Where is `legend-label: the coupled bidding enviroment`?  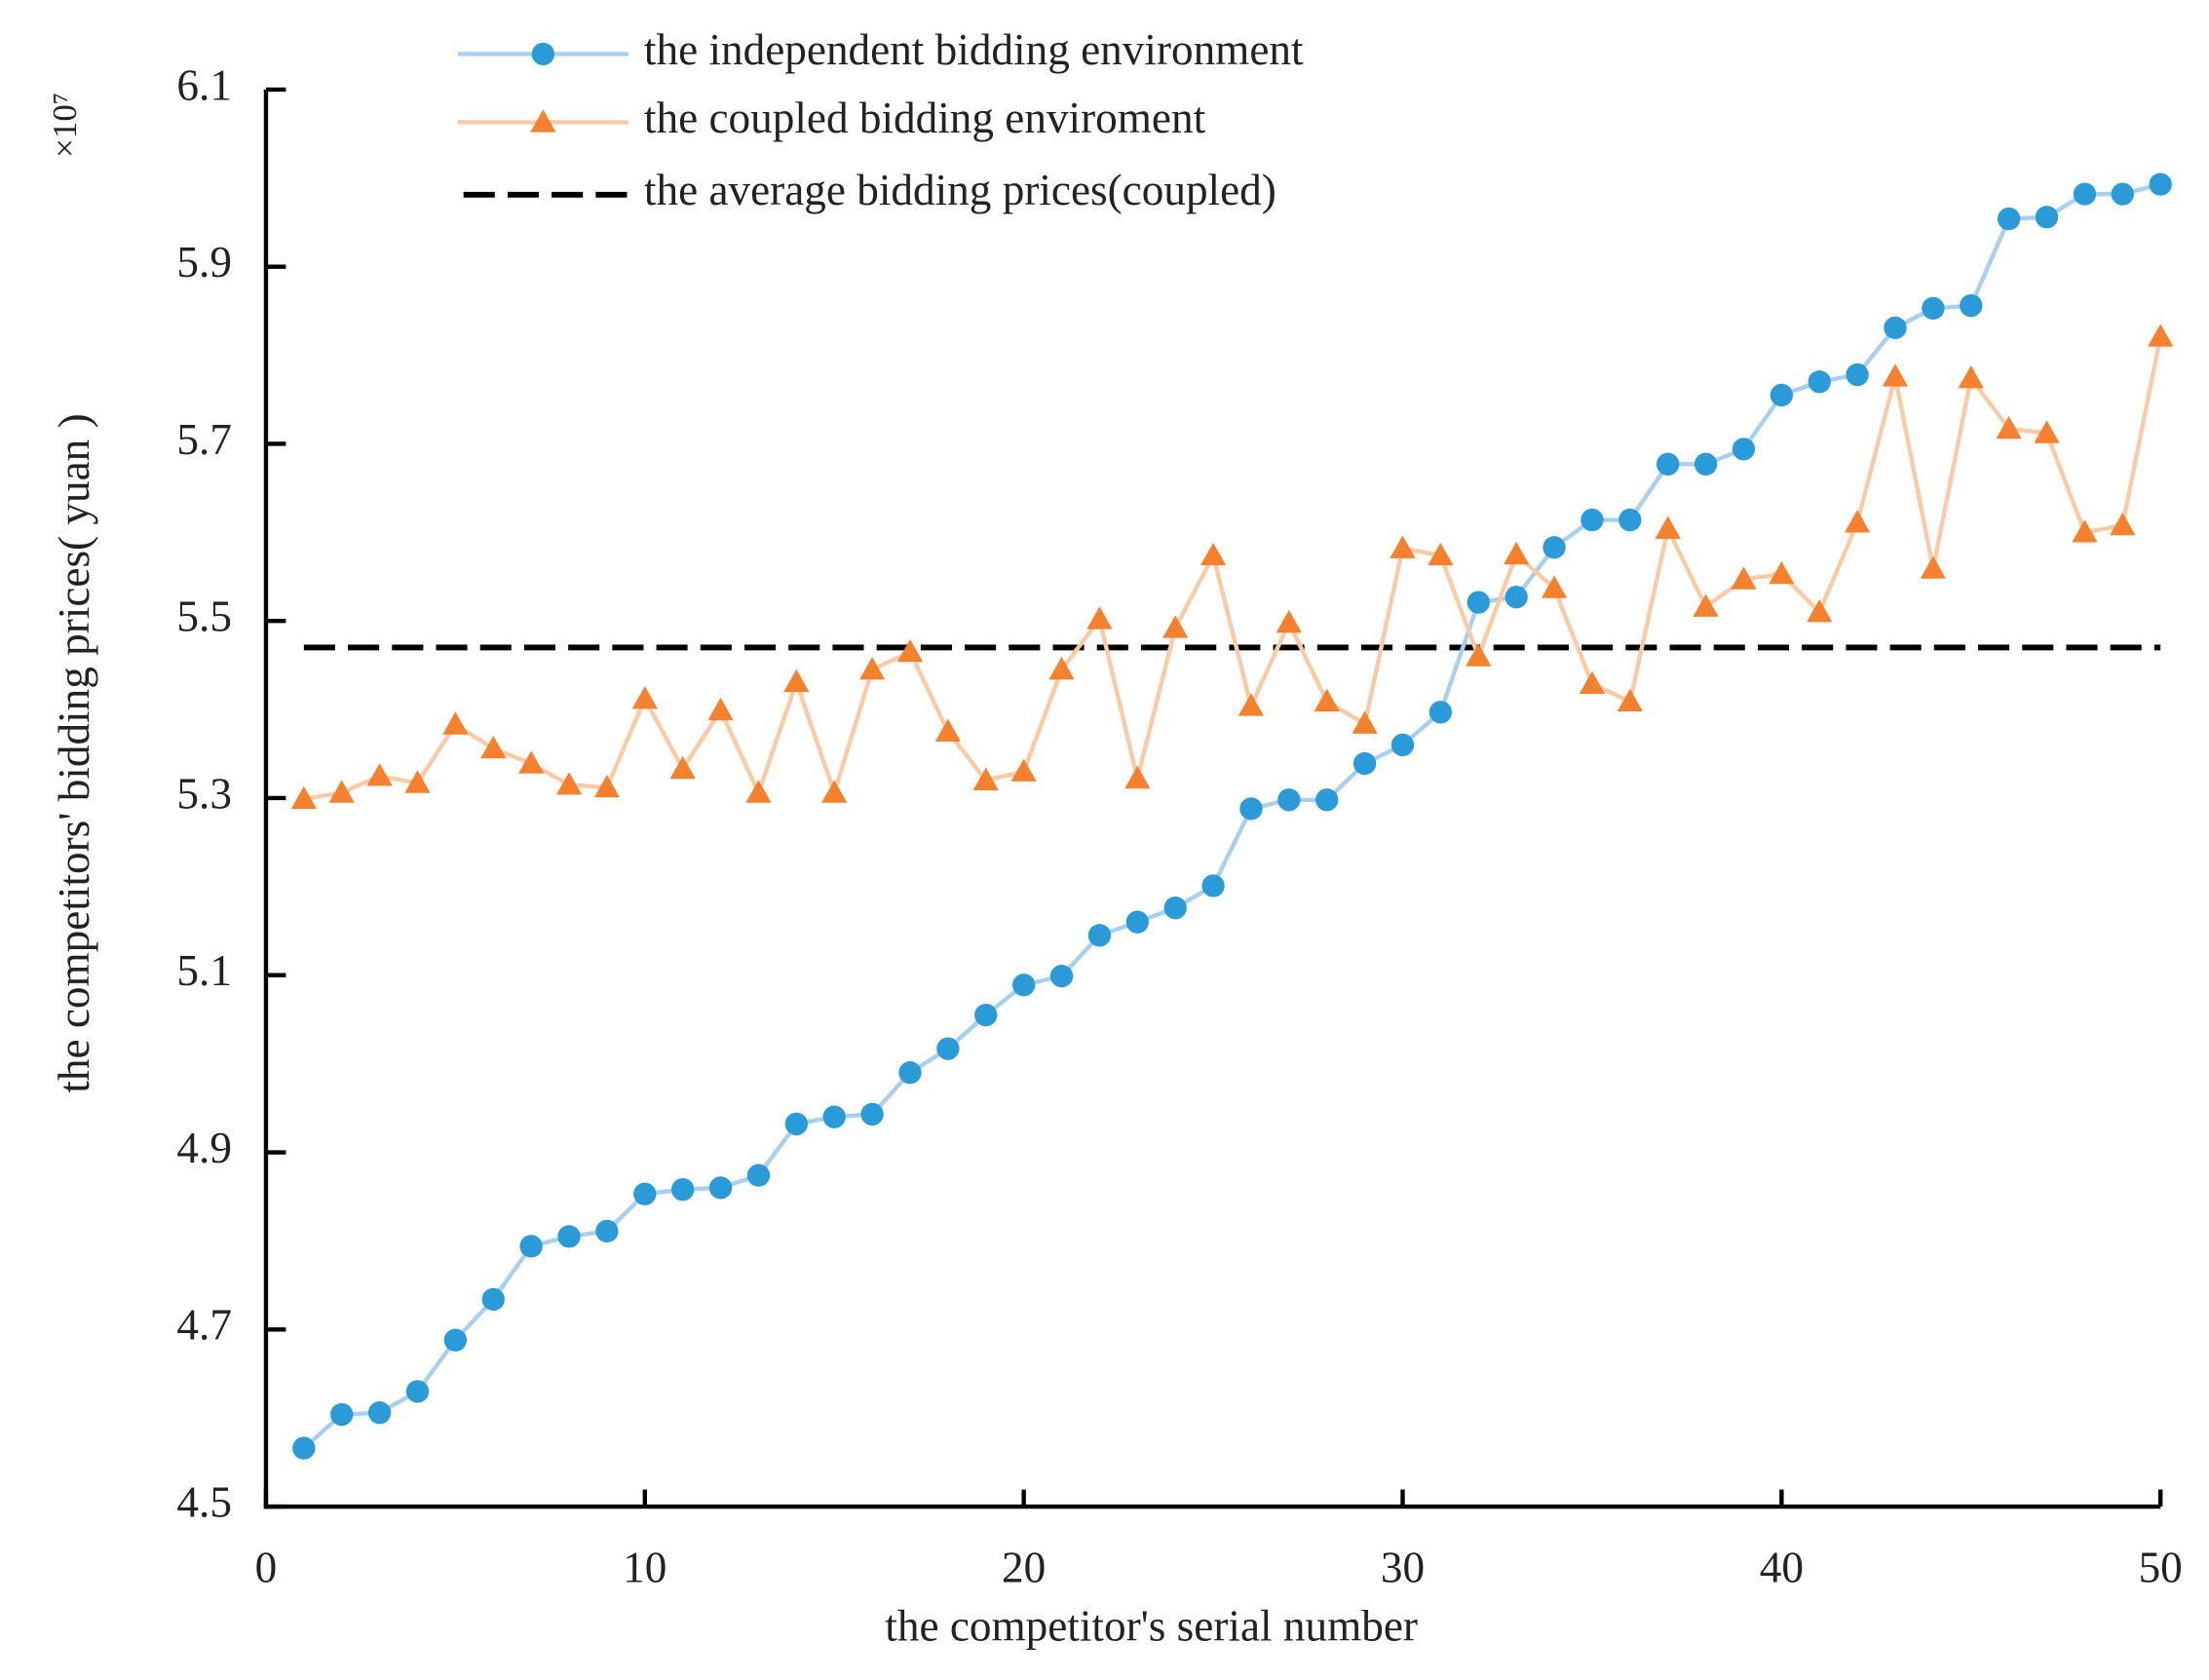
legend-label: the coupled bidding enviroment is located at coordinates (925, 118).